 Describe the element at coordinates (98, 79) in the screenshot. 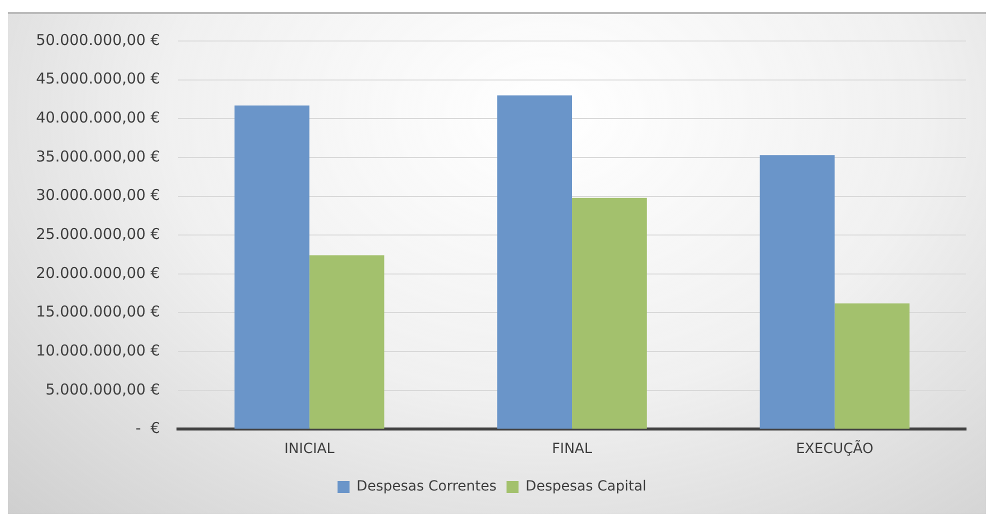

I see `y-tick-label: 45.000.000,00 €` at that location.